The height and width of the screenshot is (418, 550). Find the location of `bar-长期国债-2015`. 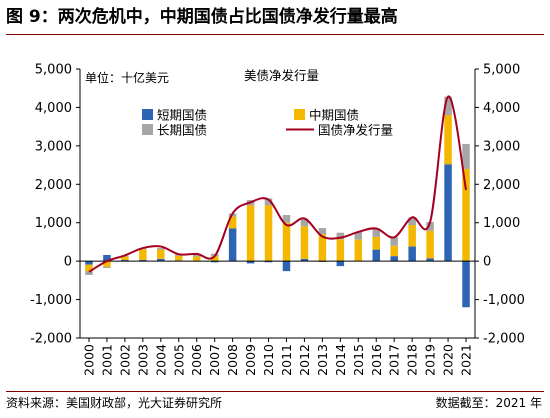

bar-长期国债-2015 is located at coordinates (358, 235).